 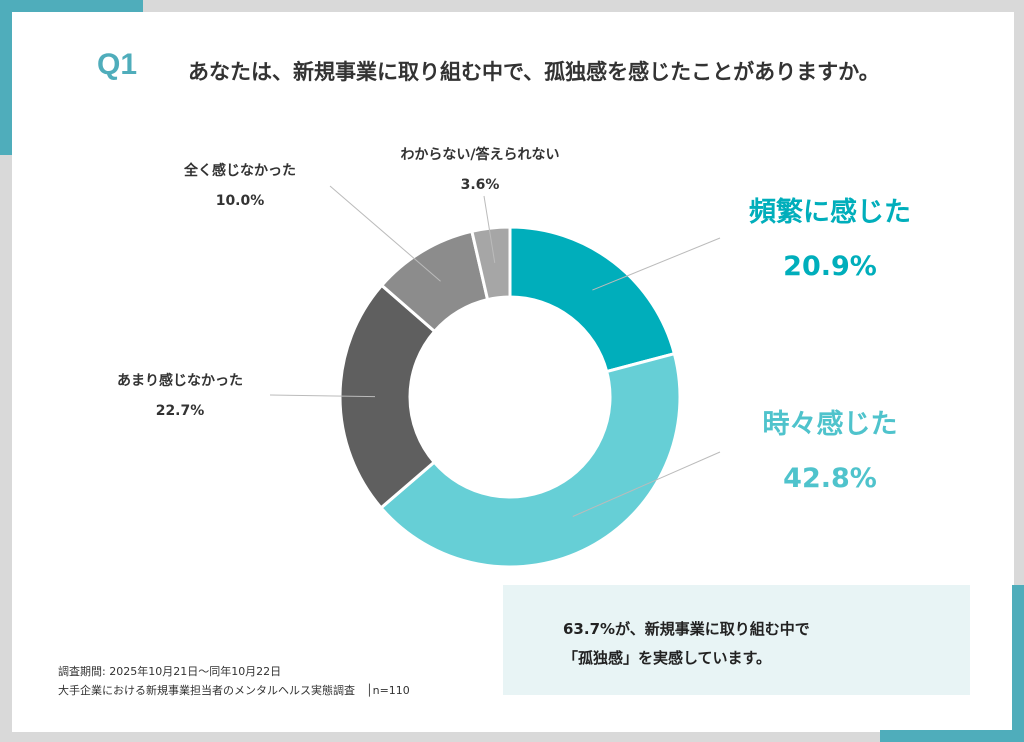 What do you see at coordinates (240, 201) in the screenshot?
I see `value-label: 10.0%` at bounding box center [240, 201].